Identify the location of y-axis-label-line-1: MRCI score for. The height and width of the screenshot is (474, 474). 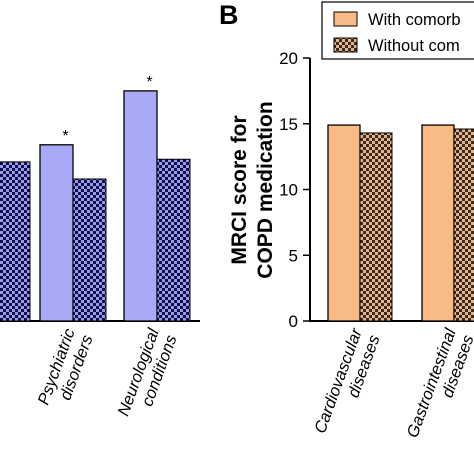
(239, 189).